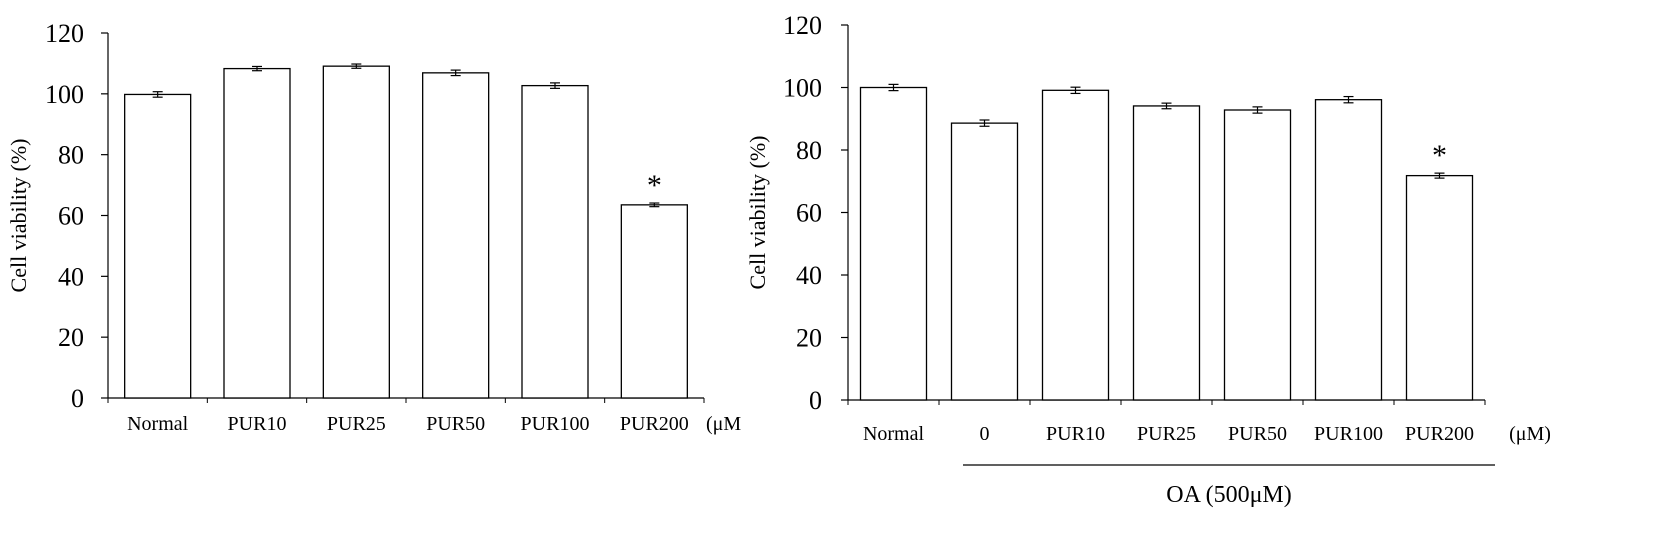 The height and width of the screenshot is (550, 1654). I want to click on category-label: 0, so click(985, 434).